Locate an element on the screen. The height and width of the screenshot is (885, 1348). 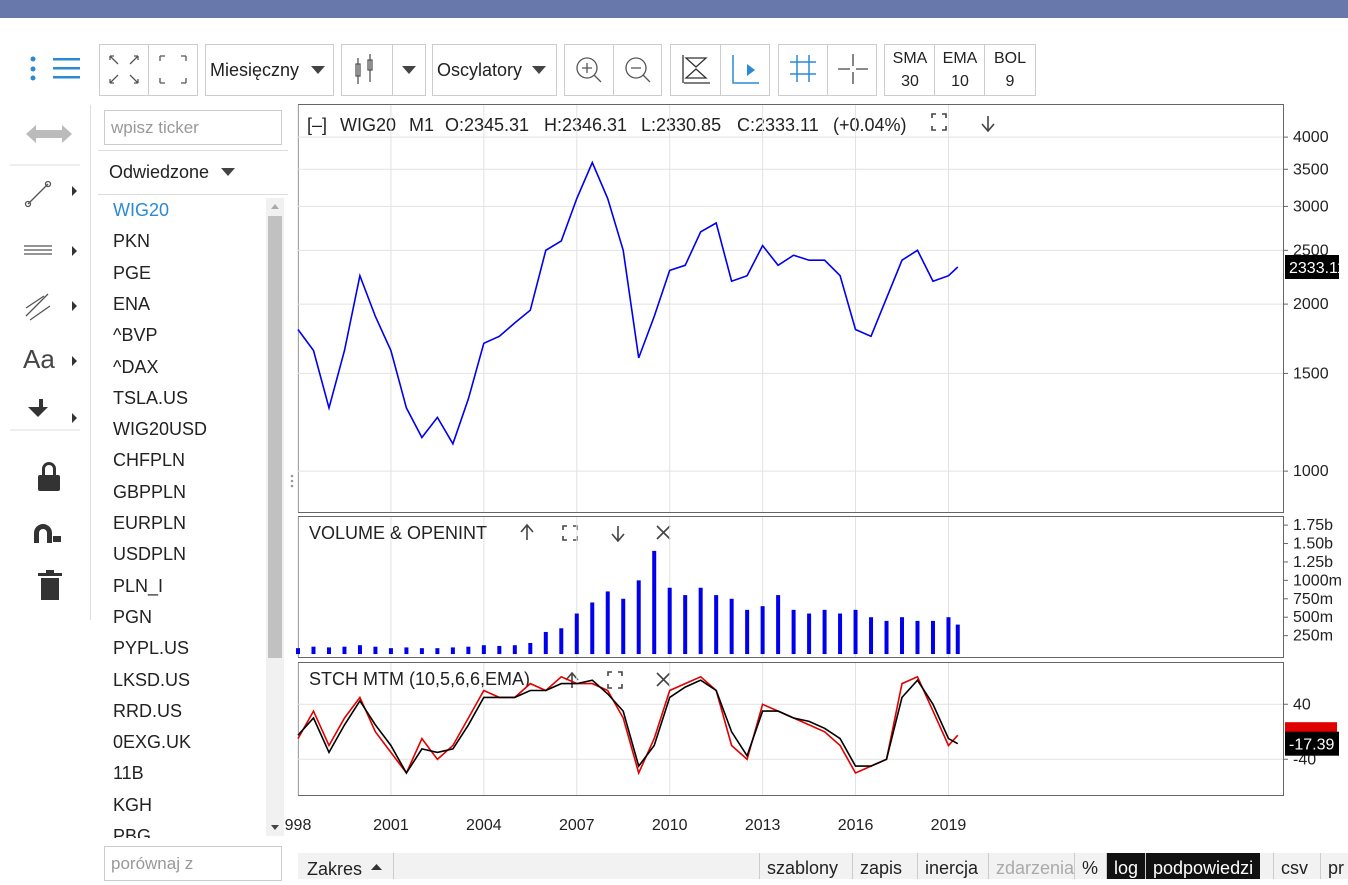
dropdown-arrow is located at coordinates (228, 172).